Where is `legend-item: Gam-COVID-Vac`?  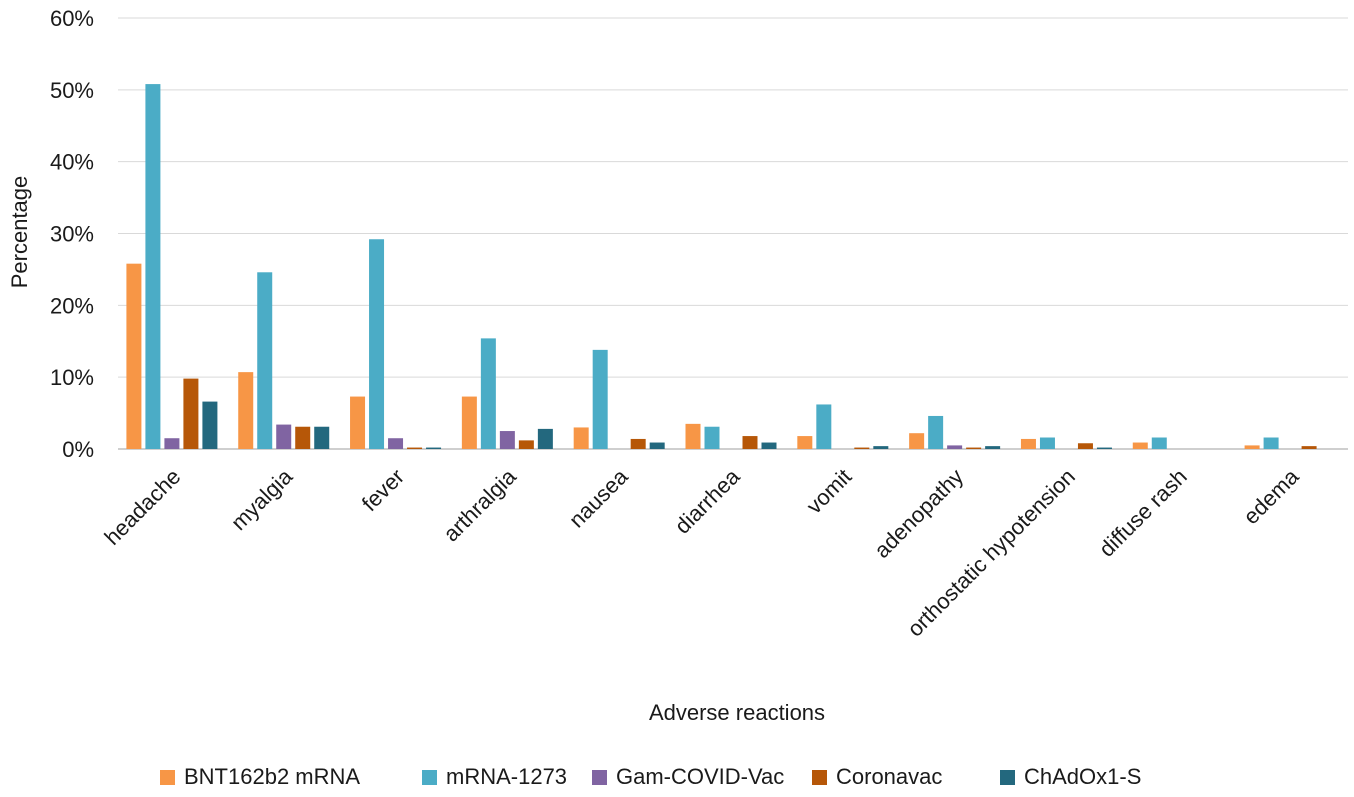
legend-item: Gam-COVID-Vac is located at coordinates (688, 776).